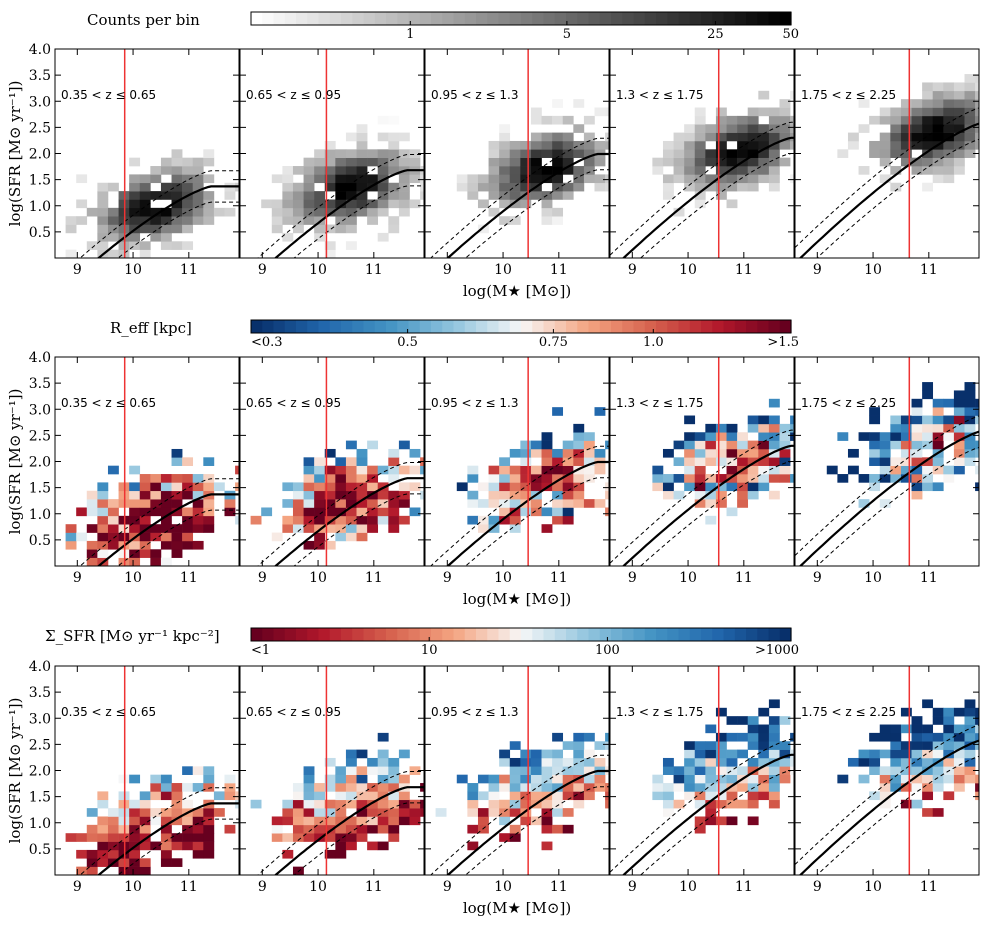 Image resolution: width=992 pixels, height=927 pixels. Describe the element at coordinates (40, 667) in the screenshot. I see `y-tick-label: 4.0` at that location.